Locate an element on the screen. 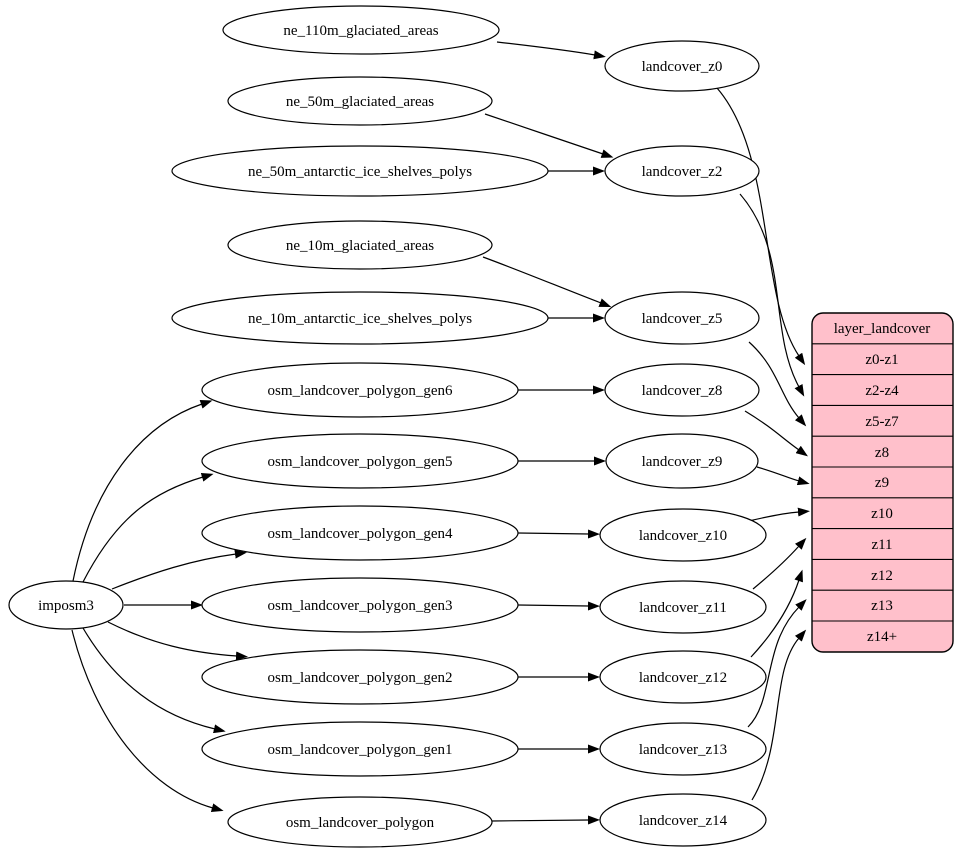  node-ne_10m_antarctic_ice_shelves_polys: ne_10m_antarctic_ice_shelves_polys is located at coordinates (360, 318).